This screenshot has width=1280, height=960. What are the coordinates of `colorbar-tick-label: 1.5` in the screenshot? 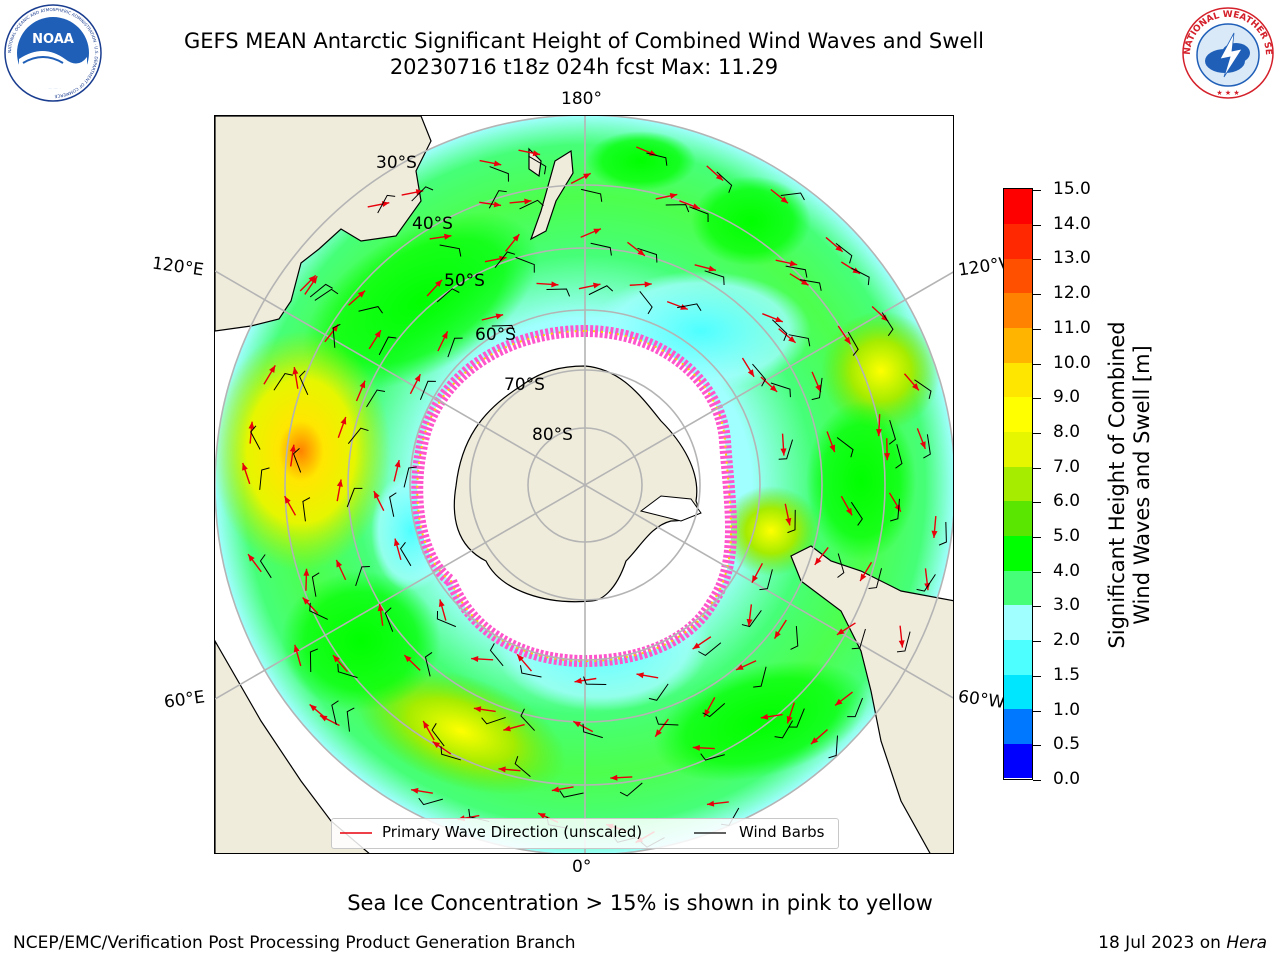 It's located at (1067, 674).